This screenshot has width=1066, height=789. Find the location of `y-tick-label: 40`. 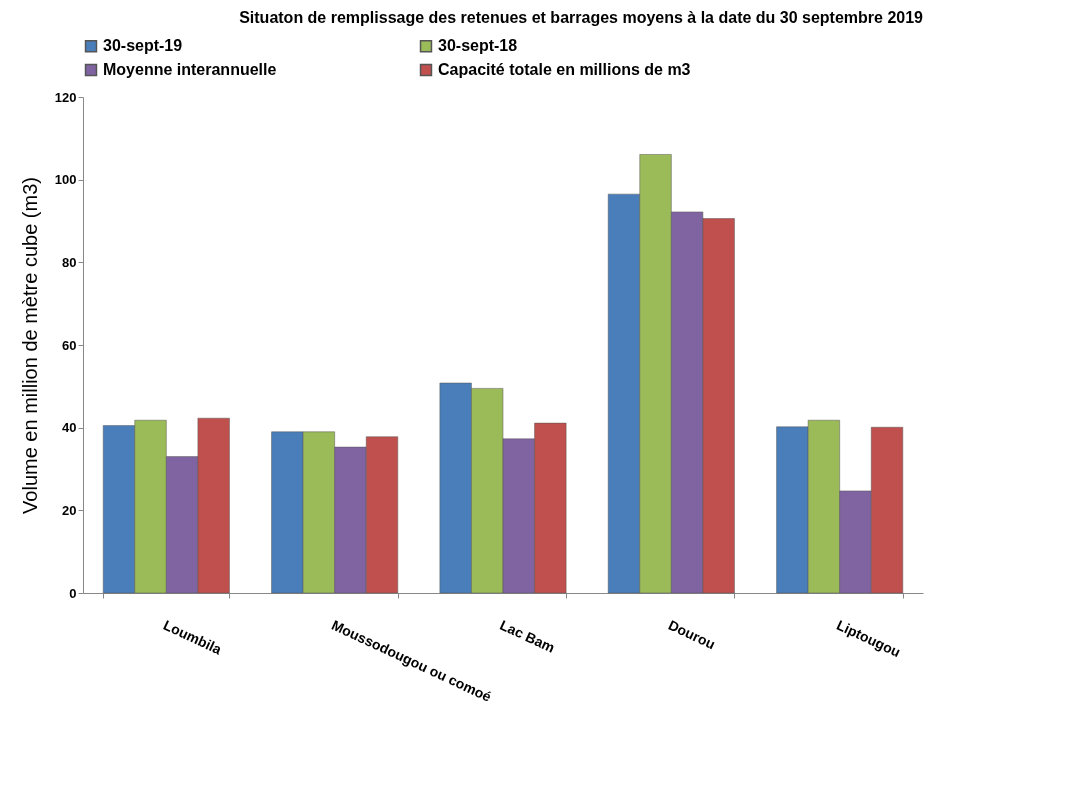

y-tick-label: 40 is located at coordinates (69, 428).